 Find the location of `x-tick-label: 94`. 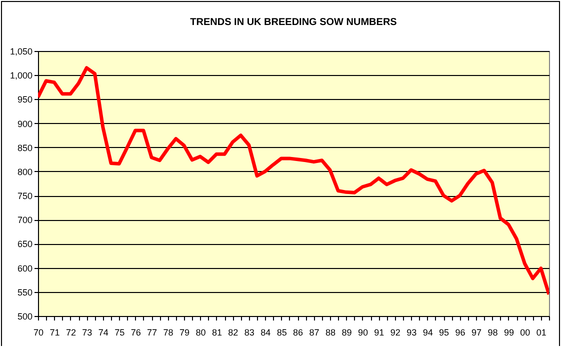

x-tick-label: 94 is located at coordinates (427, 333).